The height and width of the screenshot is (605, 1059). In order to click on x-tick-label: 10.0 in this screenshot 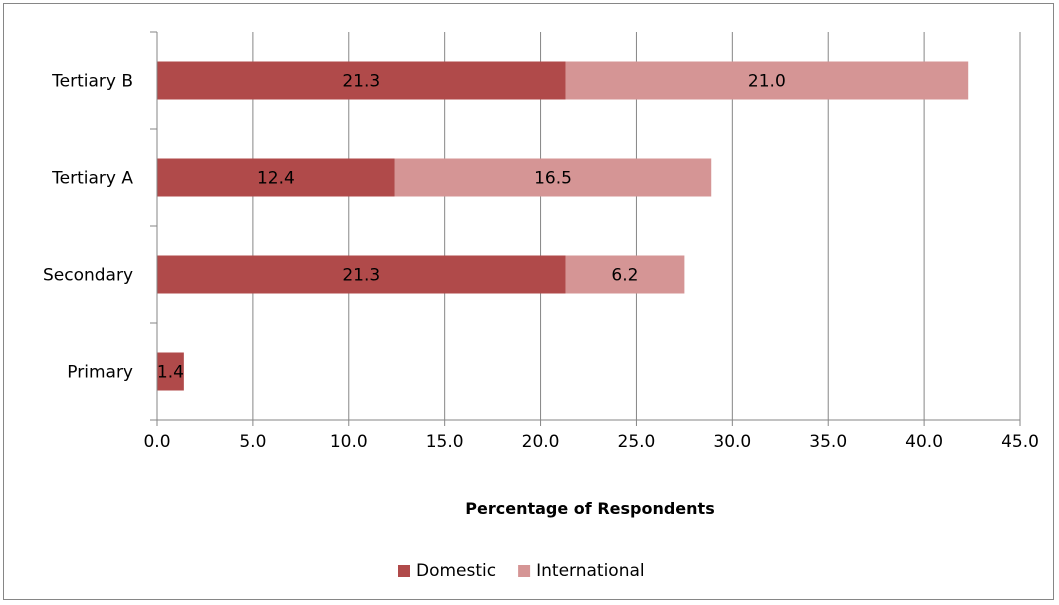, I will do `click(349, 442)`.